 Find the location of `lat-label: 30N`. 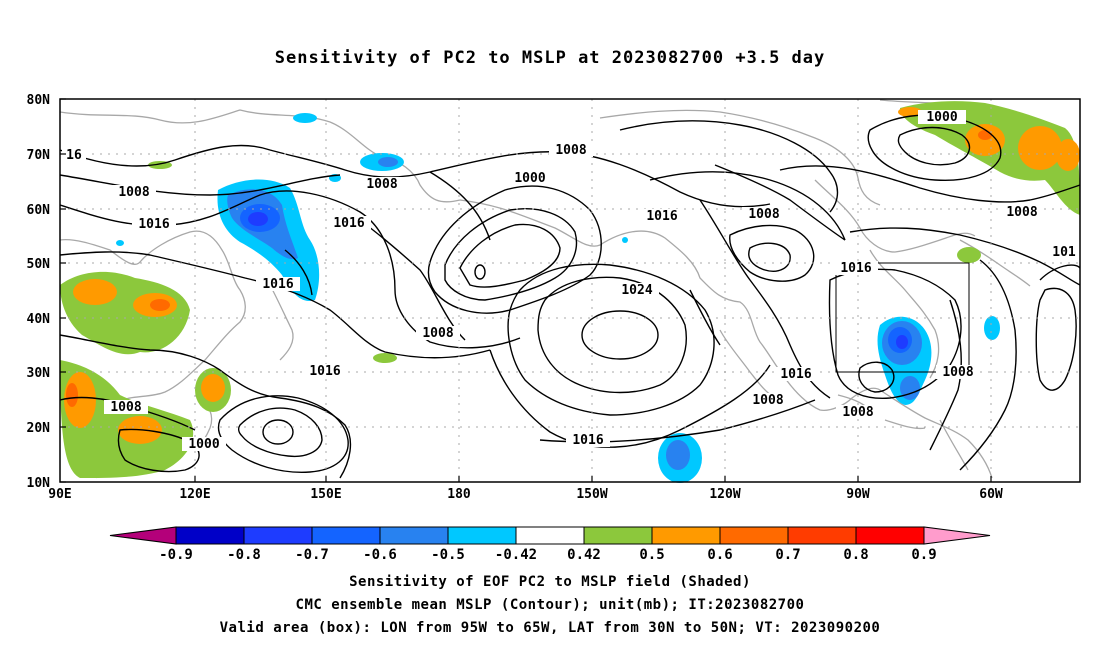

lat-label: 30N is located at coordinates (39, 373).